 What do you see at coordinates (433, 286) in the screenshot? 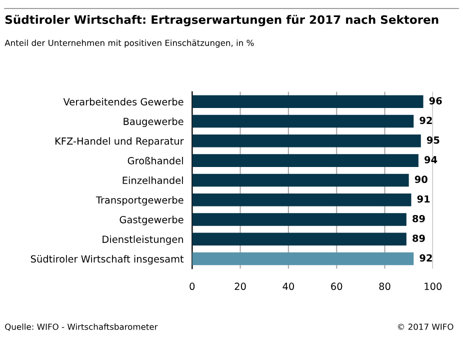
I see `x-tick-label: 100` at bounding box center [433, 286].